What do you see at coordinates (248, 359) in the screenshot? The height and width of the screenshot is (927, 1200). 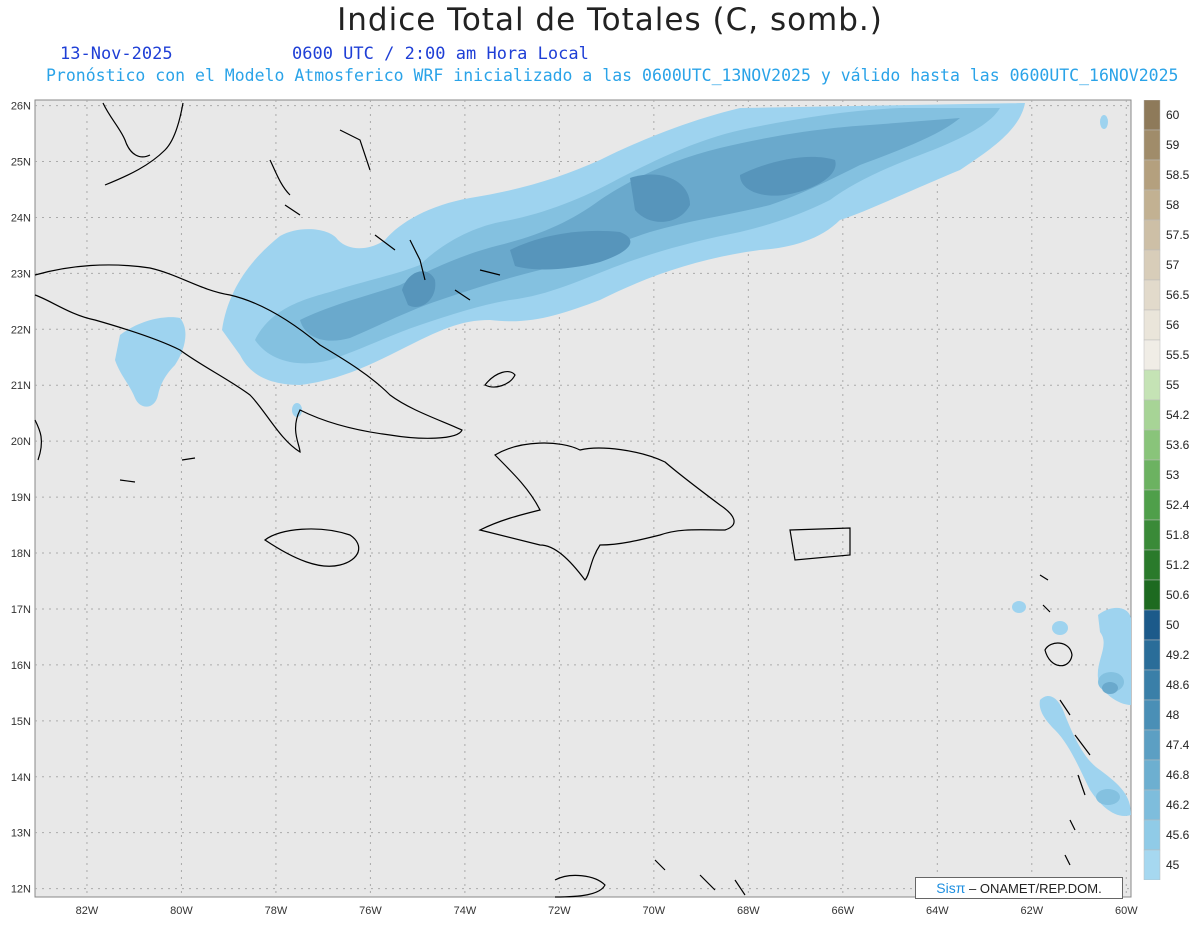 I see `coast-cuba` at bounding box center [248, 359].